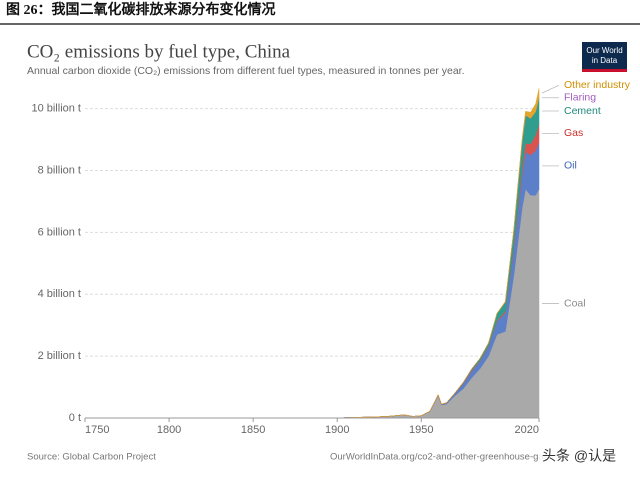  Describe the element at coordinates (59, 232) in the screenshot. I see `y-tick-label: 6 billion t` at that location.